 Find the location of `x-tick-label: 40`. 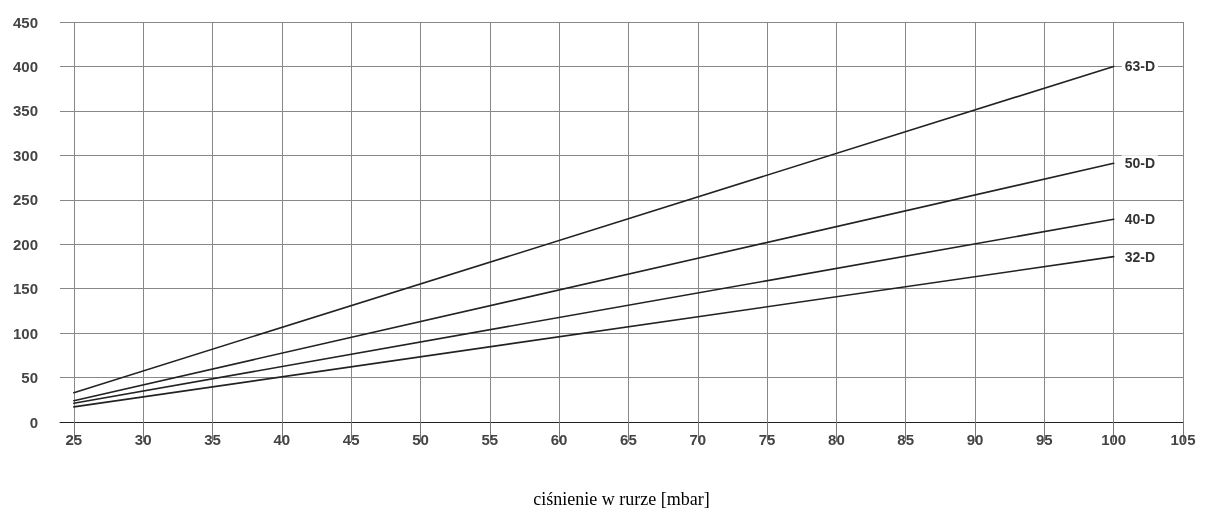

x-tick-label: 40 is located at coordinates (282, 439).